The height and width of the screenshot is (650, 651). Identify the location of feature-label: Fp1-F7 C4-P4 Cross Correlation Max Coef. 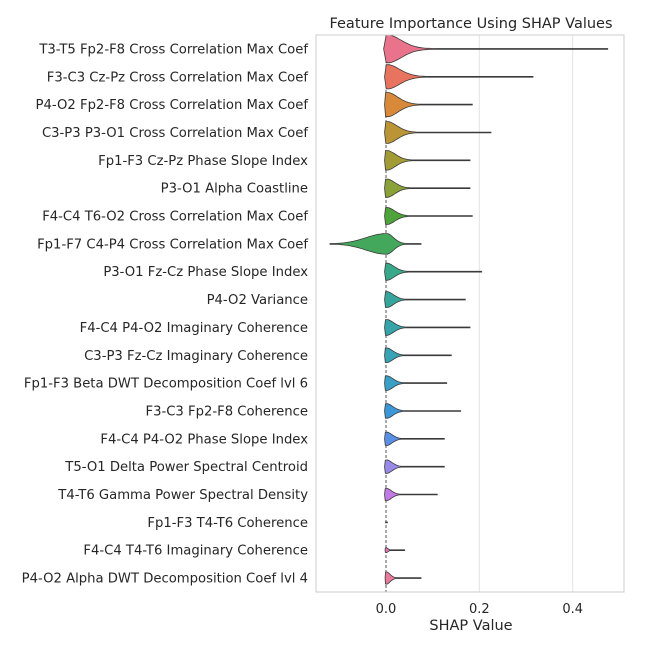
(172, 244).